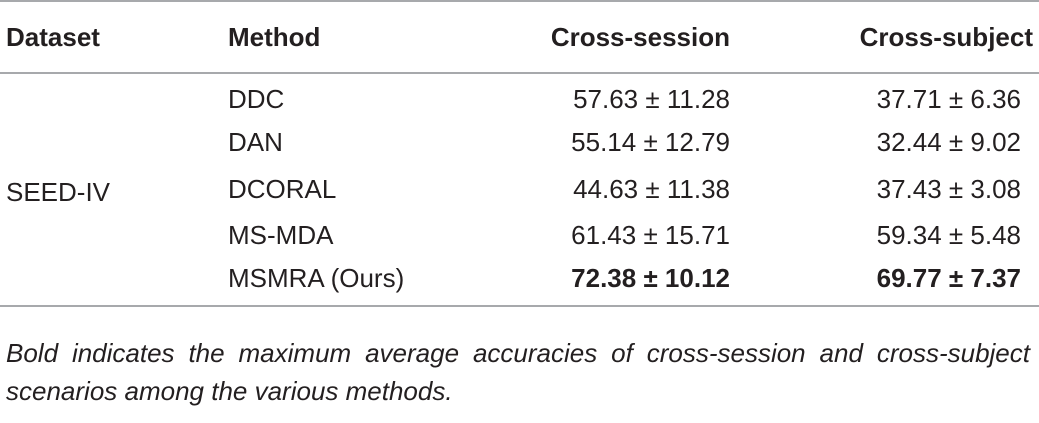  I want to click on header-cross-session: Cross-session, so click(640, 36).